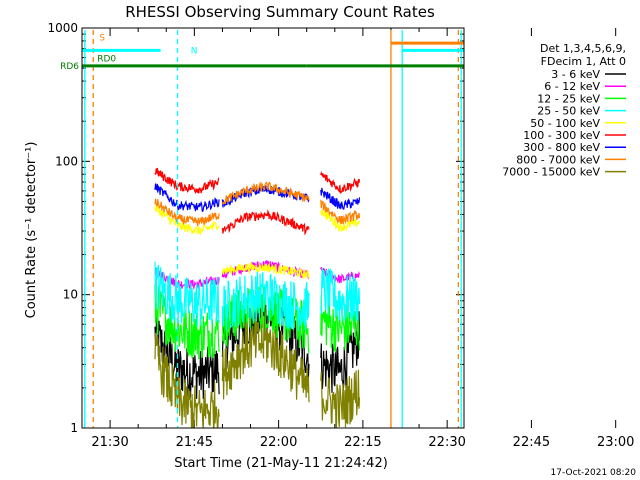 The image size is (640, 480). Describe the element at coordinates (102, 38) in the screenshot. I see `flag-label-S: S` at that location.